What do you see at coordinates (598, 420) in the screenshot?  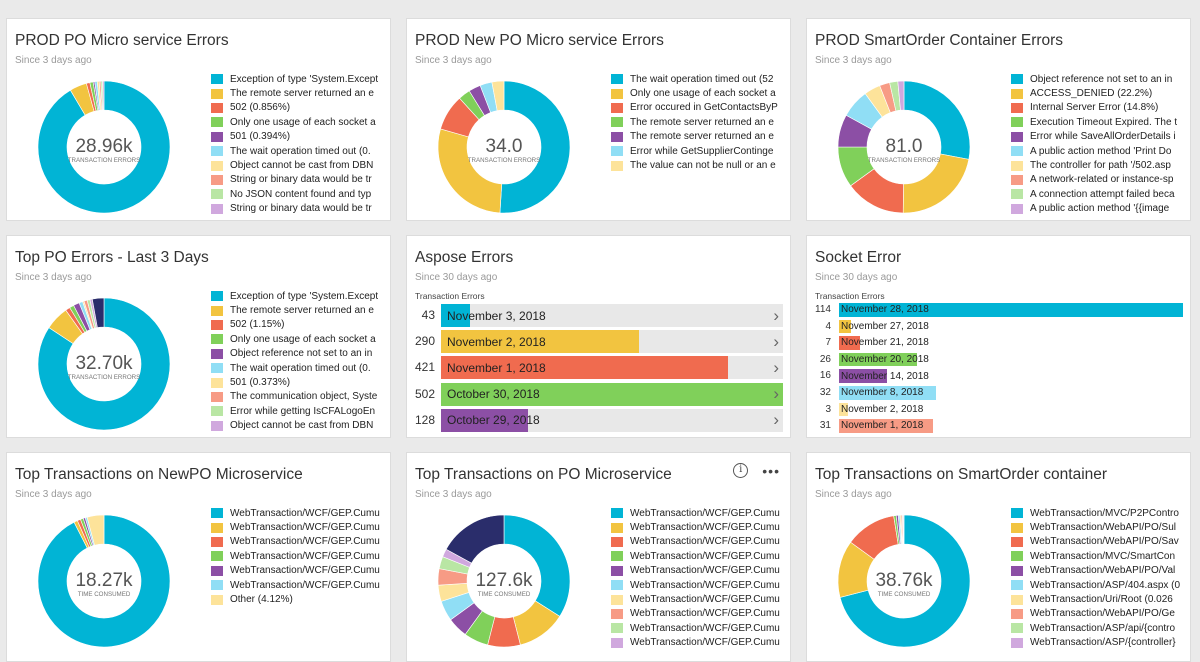 I see `bar-row: 128 October 29, 2018 ›` at bounding box center [598, 420].